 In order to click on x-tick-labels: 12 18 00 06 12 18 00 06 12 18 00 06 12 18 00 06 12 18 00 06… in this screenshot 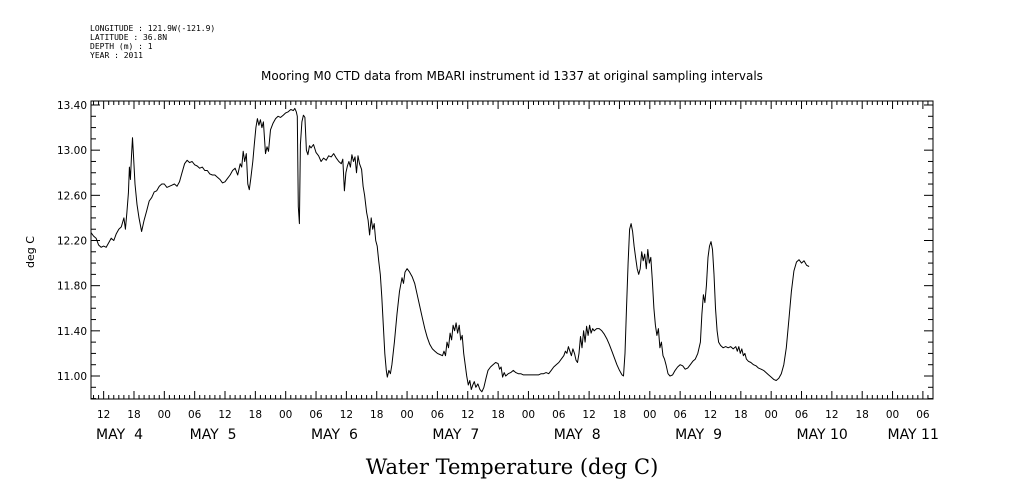, I will do `click(513, 415)`.